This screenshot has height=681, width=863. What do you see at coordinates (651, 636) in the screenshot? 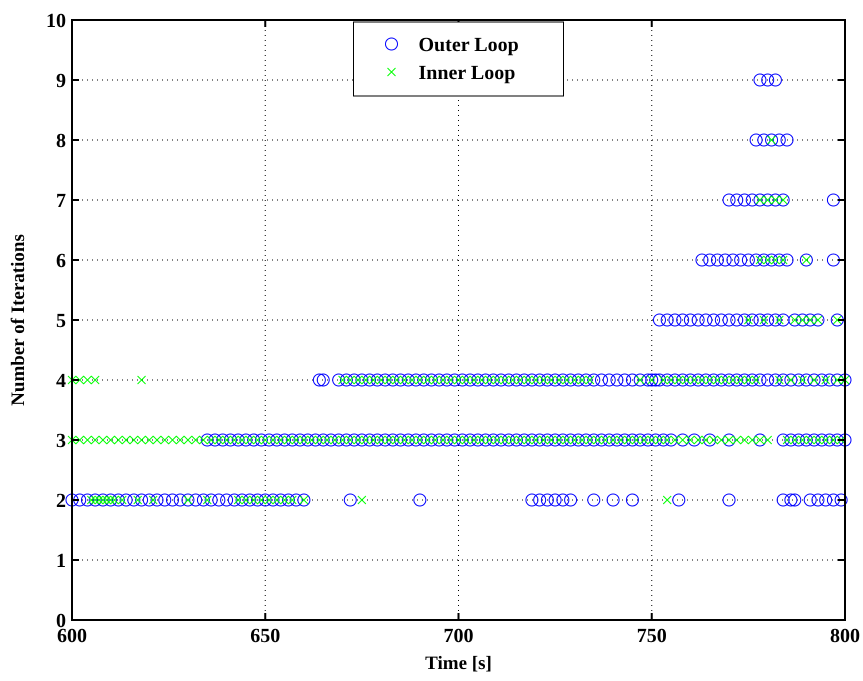
I see `x-tick-label: 750` at bounding box center [651, 636].